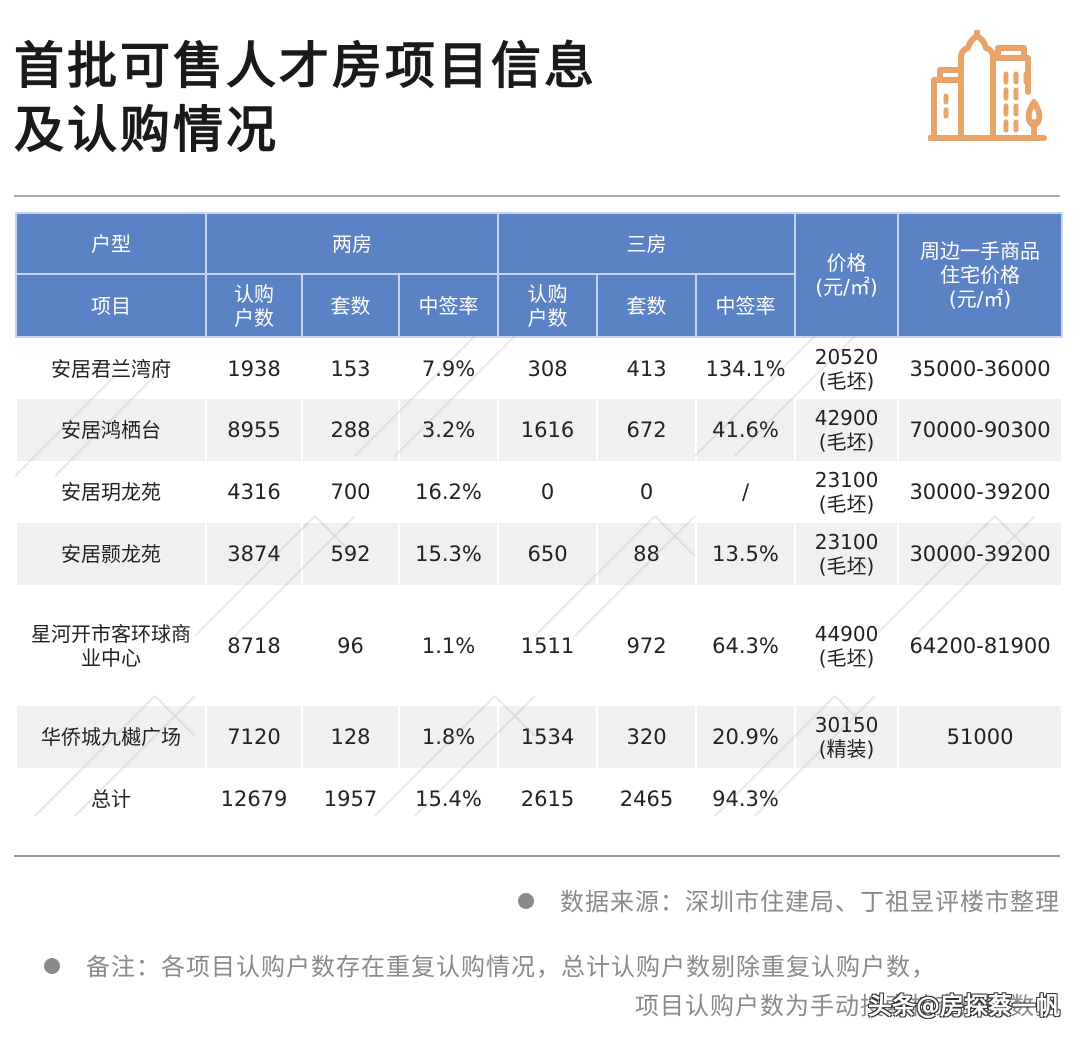  What do you see at coordinates (537, 856) in the screenshot?
I see `bottom-divider` at bounding box center [537, 856].